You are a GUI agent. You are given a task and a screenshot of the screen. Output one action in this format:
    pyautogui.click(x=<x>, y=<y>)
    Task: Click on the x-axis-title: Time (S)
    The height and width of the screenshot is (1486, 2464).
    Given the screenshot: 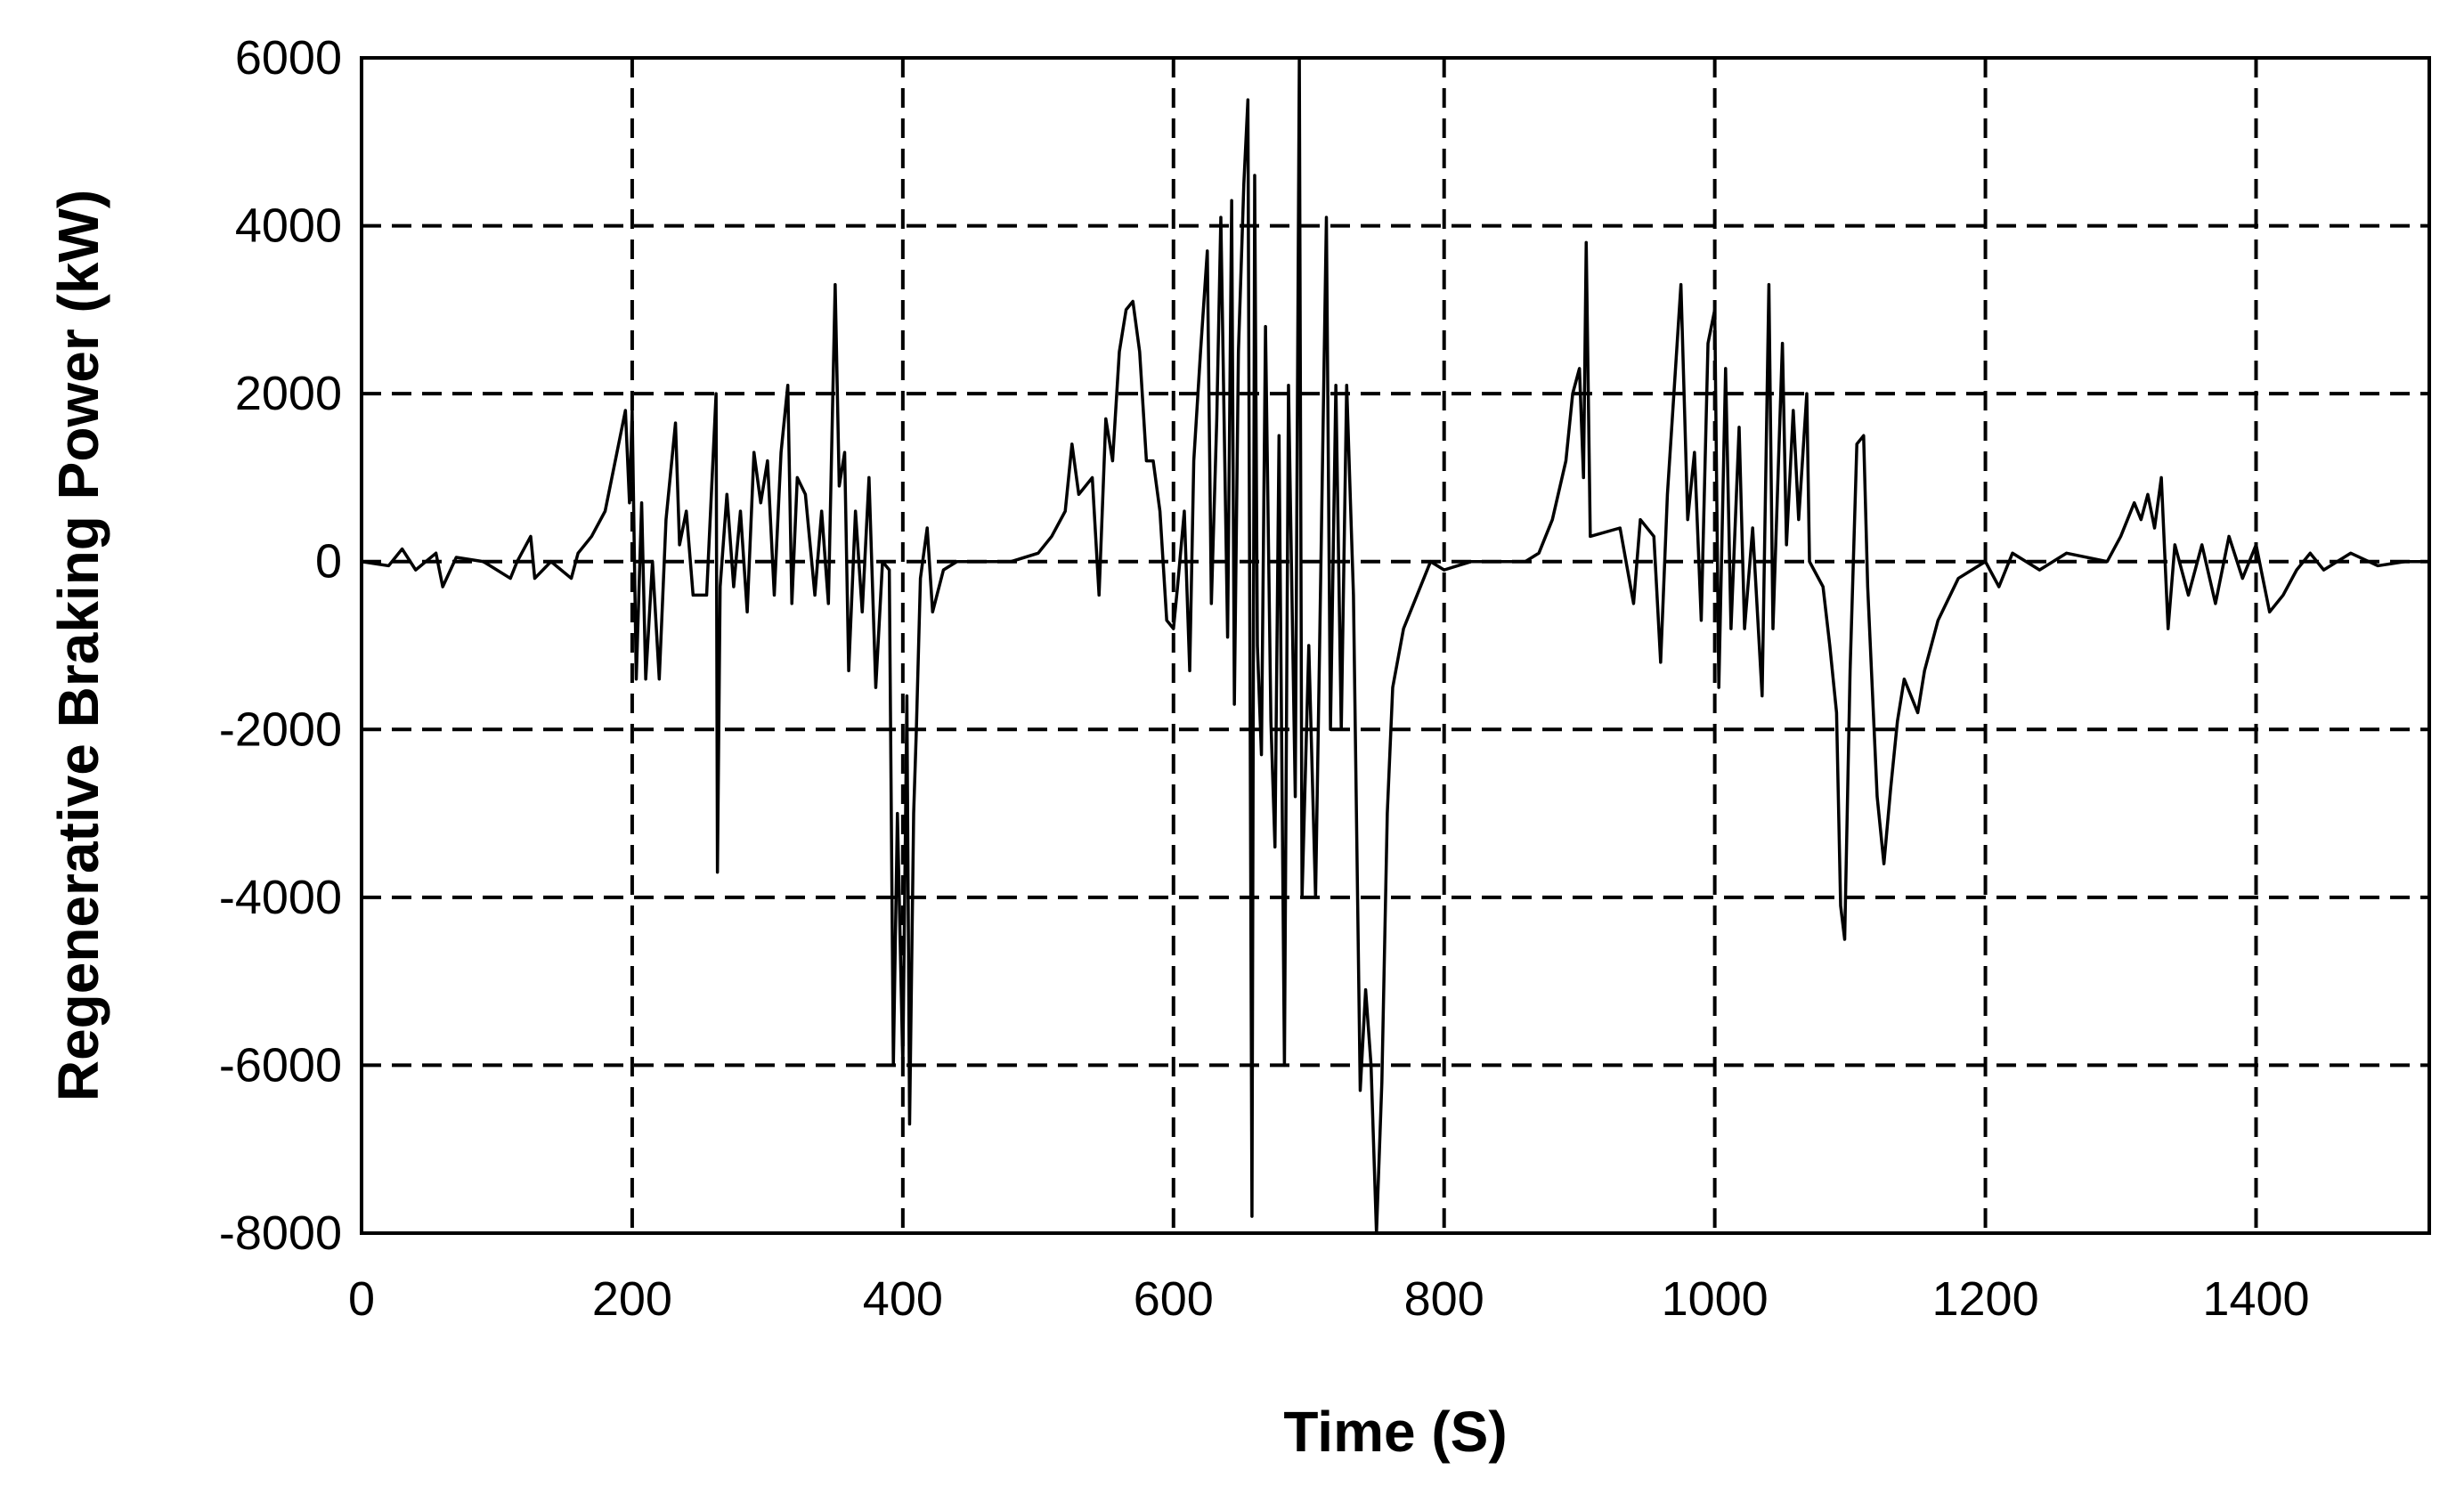 What is the action you would take?
    pyautogui.click(x=1395, y=1432)
    